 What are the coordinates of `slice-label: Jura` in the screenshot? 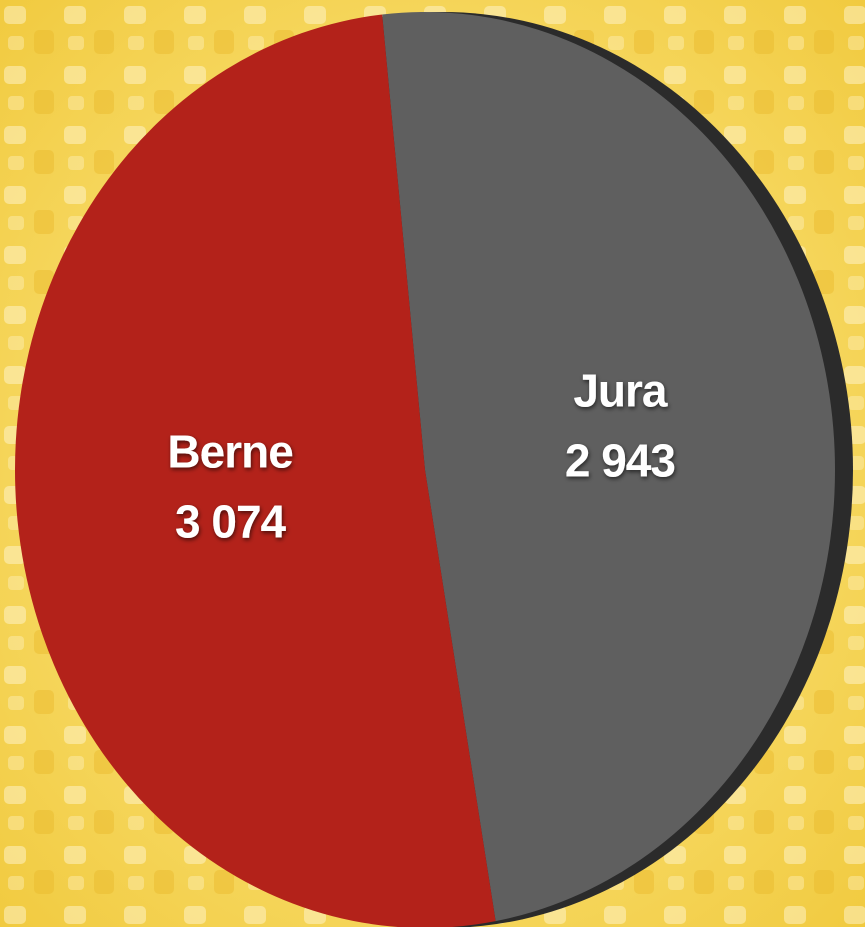 It's located at (620, 391).